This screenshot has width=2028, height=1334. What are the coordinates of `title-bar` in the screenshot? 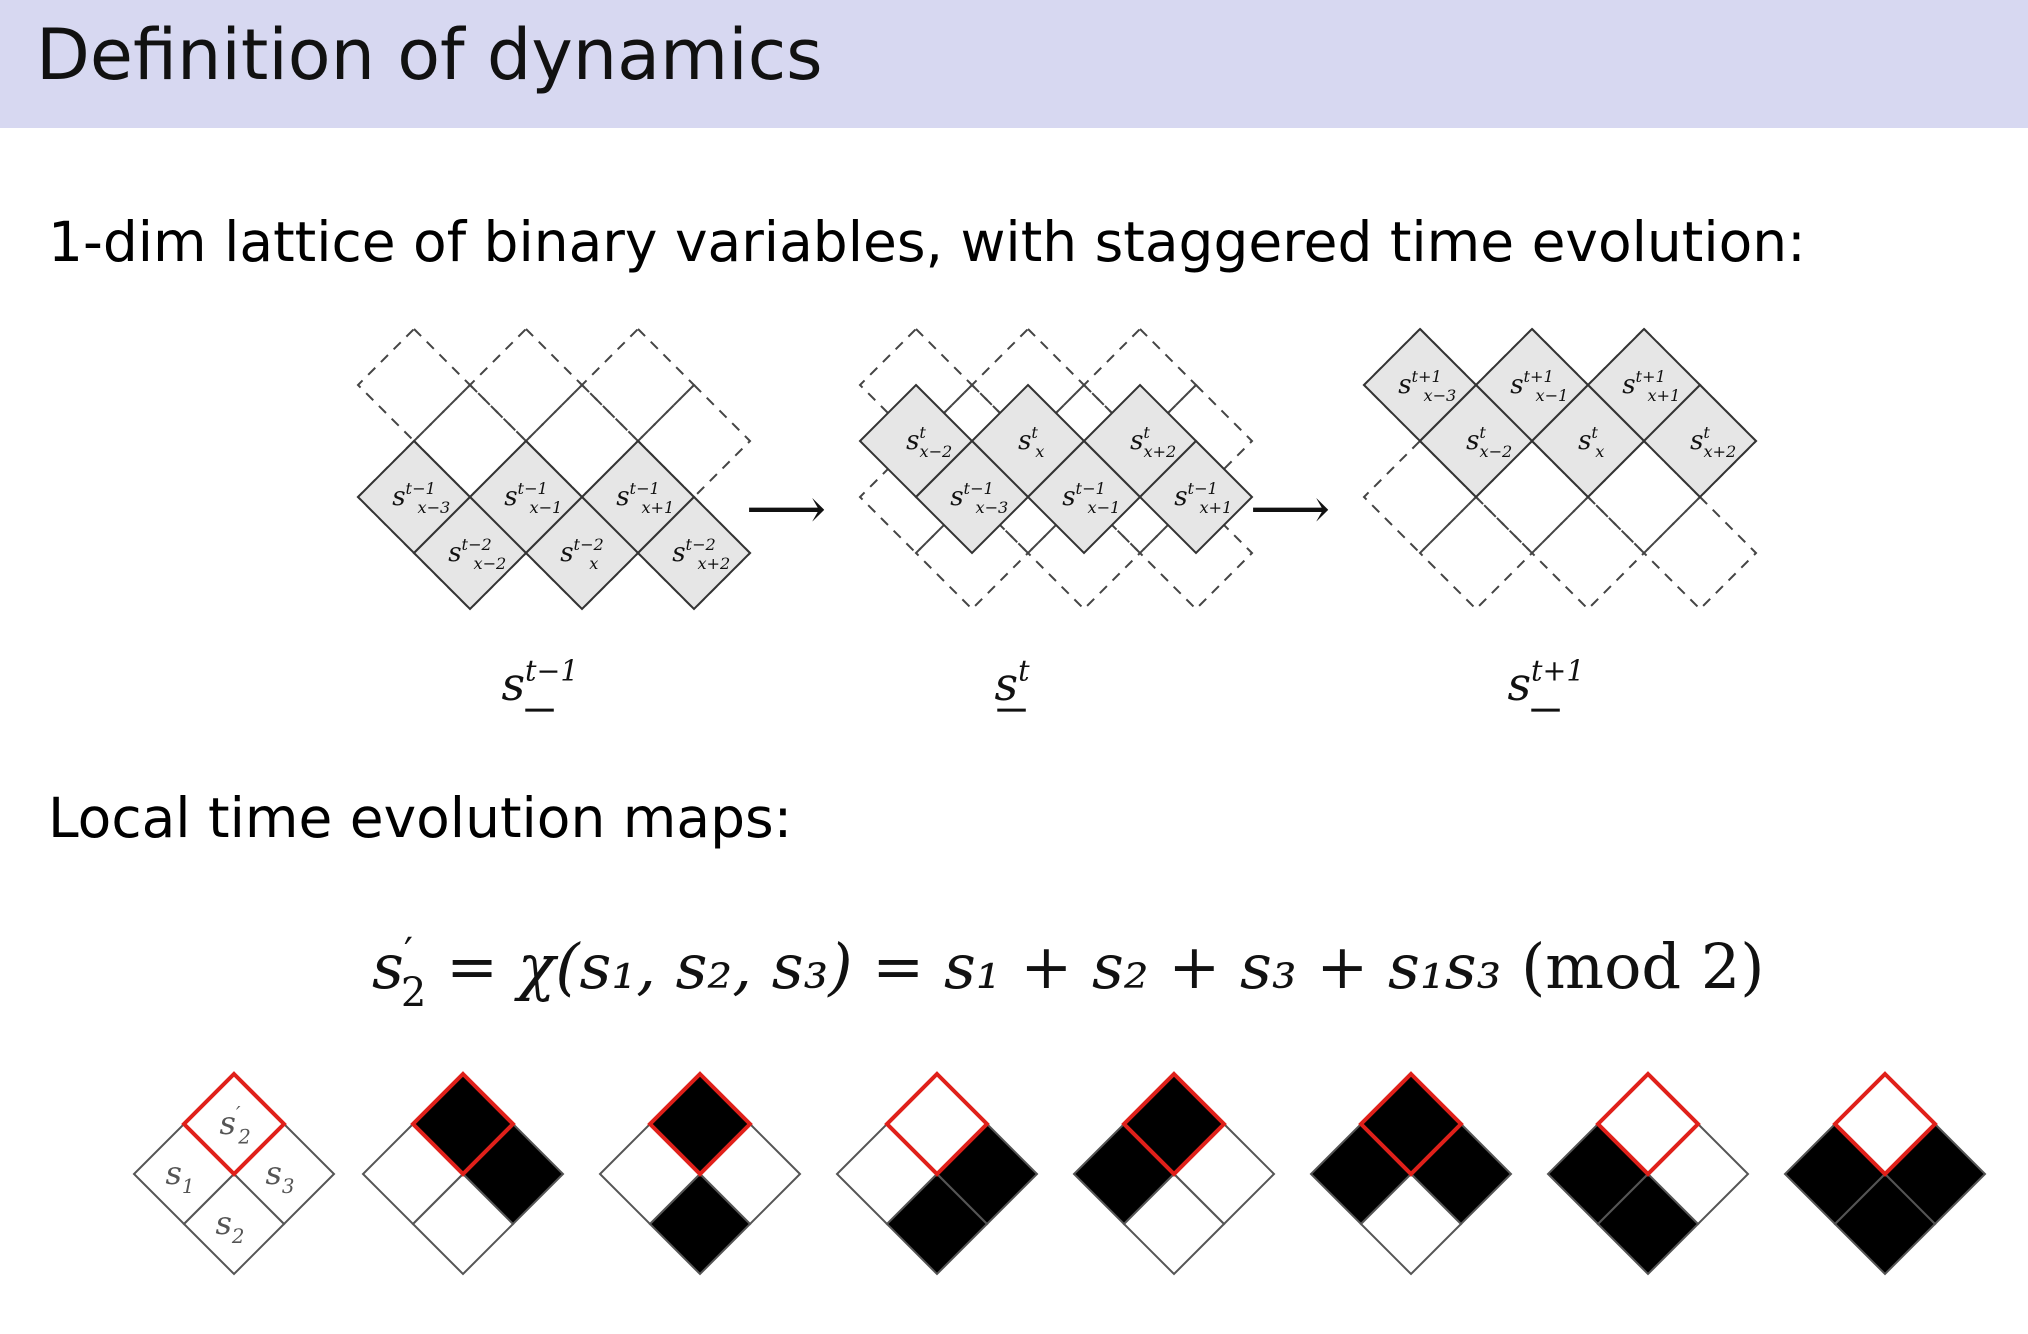 It's located at (1014, 64).